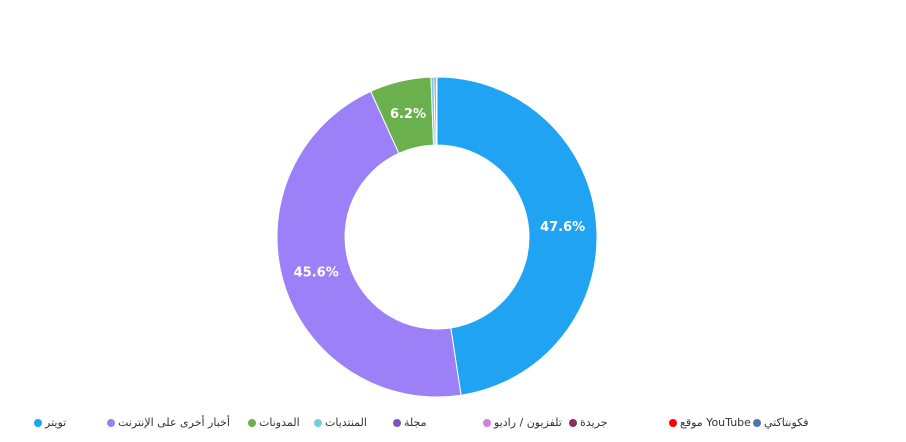 This screenshot has width=906, height=442. I want to click on legend-label: أخبار أخرى على الإنترنت, so click(174, 422).